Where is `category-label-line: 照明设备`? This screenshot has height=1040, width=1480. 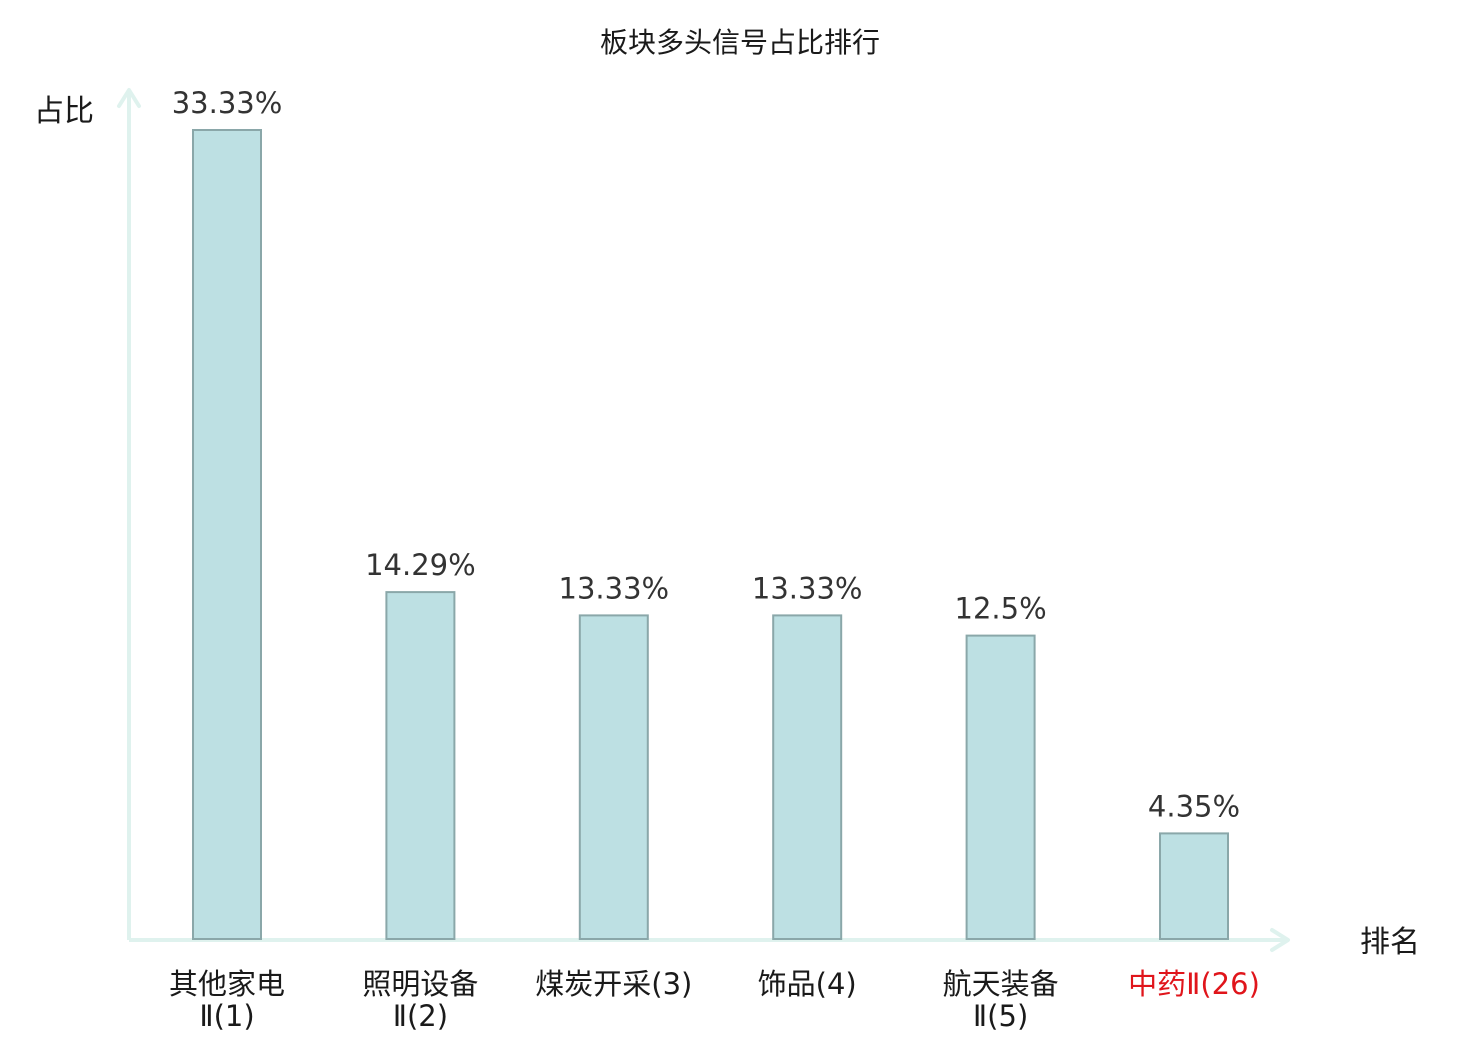
category-label-line: 照明设备 is located at coordinates (420, 984).